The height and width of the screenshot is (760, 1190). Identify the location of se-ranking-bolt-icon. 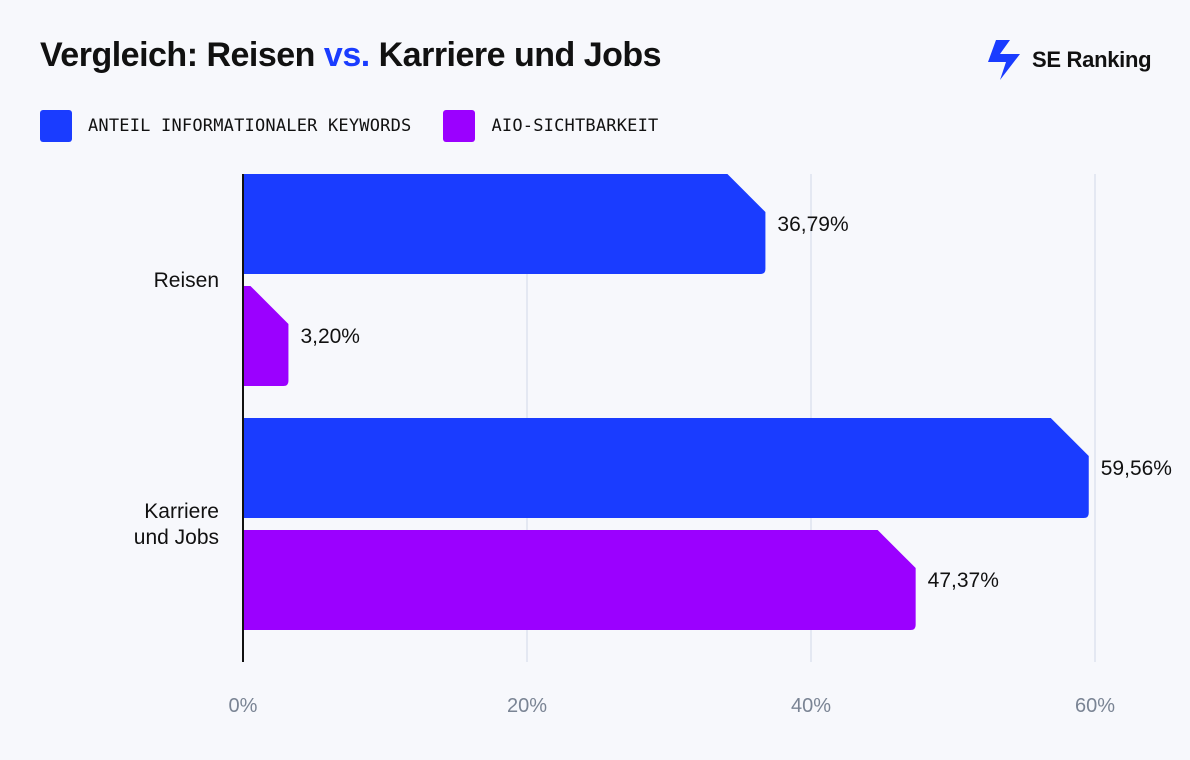
(1004, 60).